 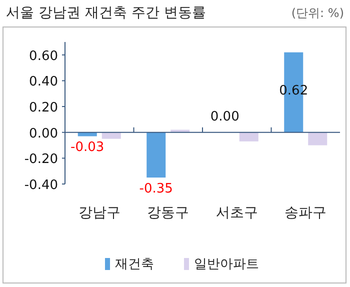 I want to click on x-tick-label: 강동구, so click(x=168, y=213).